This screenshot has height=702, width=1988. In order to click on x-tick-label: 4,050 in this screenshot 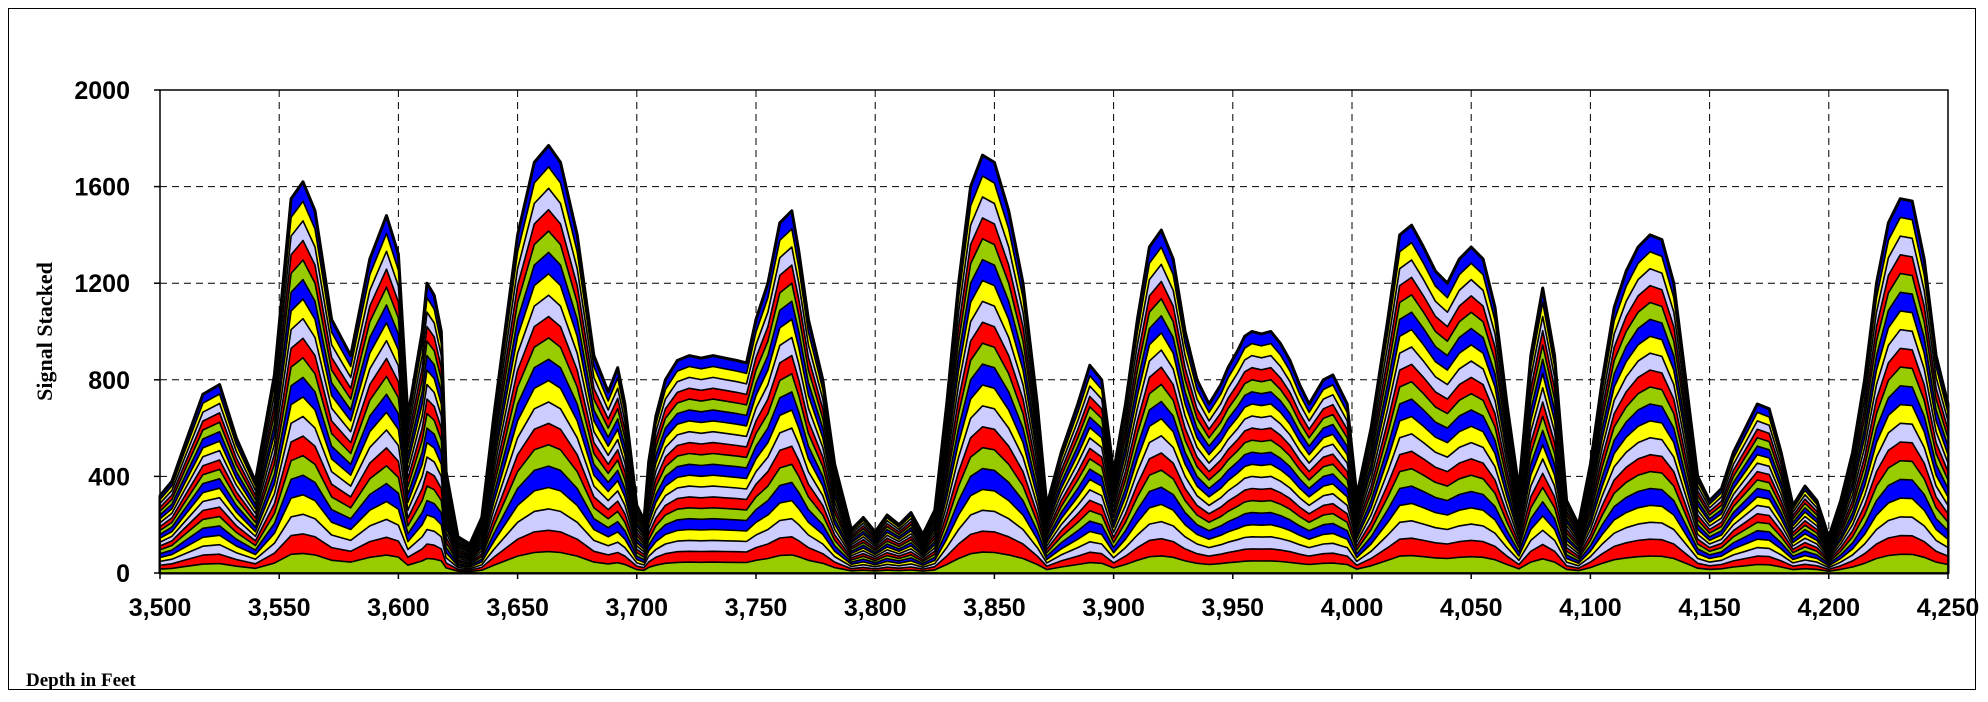, I will do `click(1471, 608)`.